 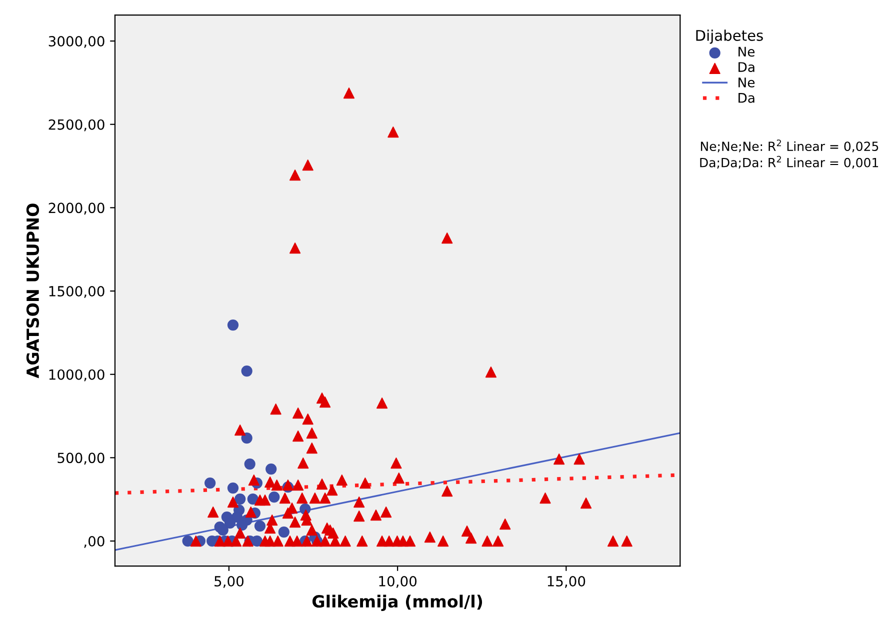 I want to click on y-tick-label: ,00, so click(x=94, y=542).